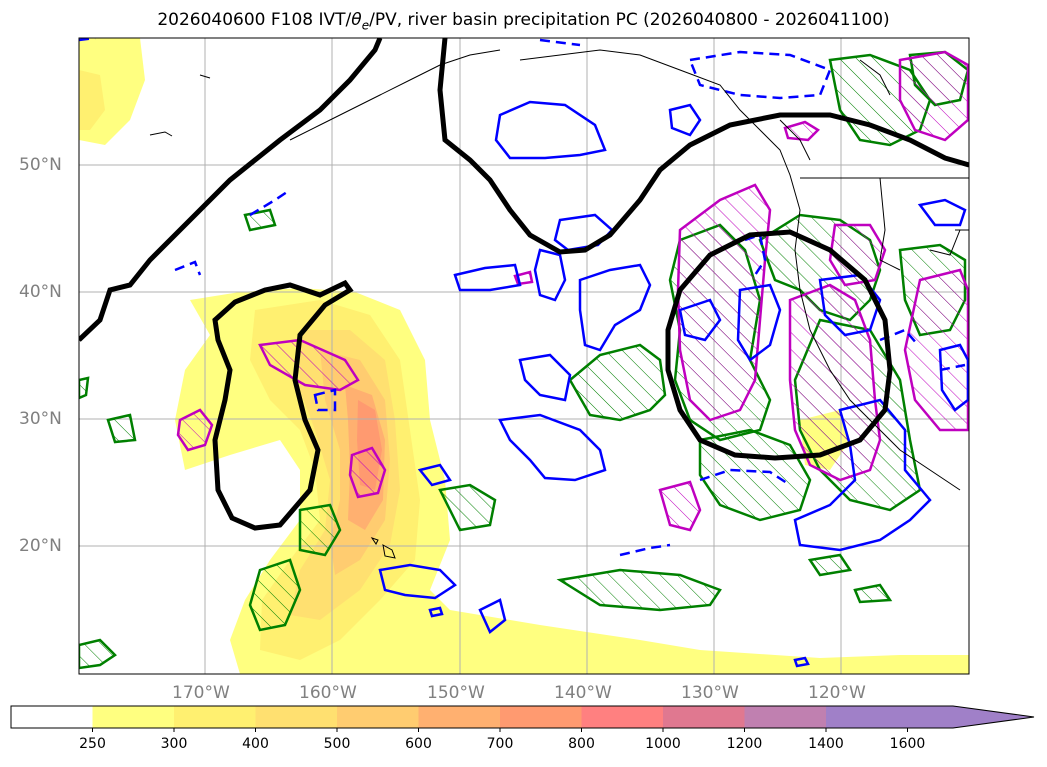 This screenshot has height=767, width=1047. What do you see at coordinates (744, 744) in the screenshot?
I see `colorbar-tick-label: 1200` at bounding box center [744, 744].